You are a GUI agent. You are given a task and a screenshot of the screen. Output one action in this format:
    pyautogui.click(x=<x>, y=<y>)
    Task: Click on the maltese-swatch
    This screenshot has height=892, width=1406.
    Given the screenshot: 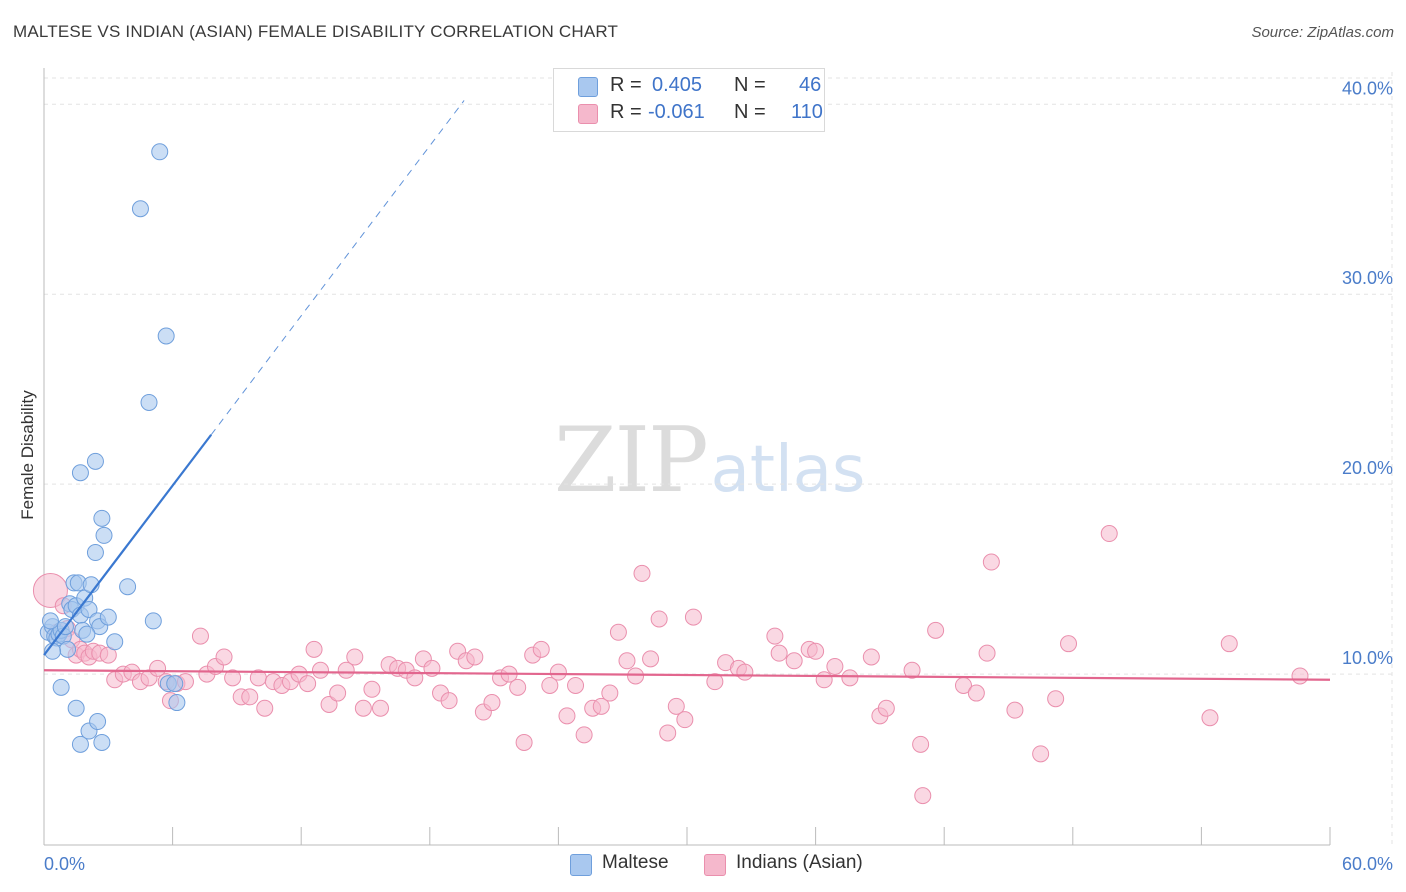 What is the action you would take?
    pyautogui.click(x=588, y=87)
    